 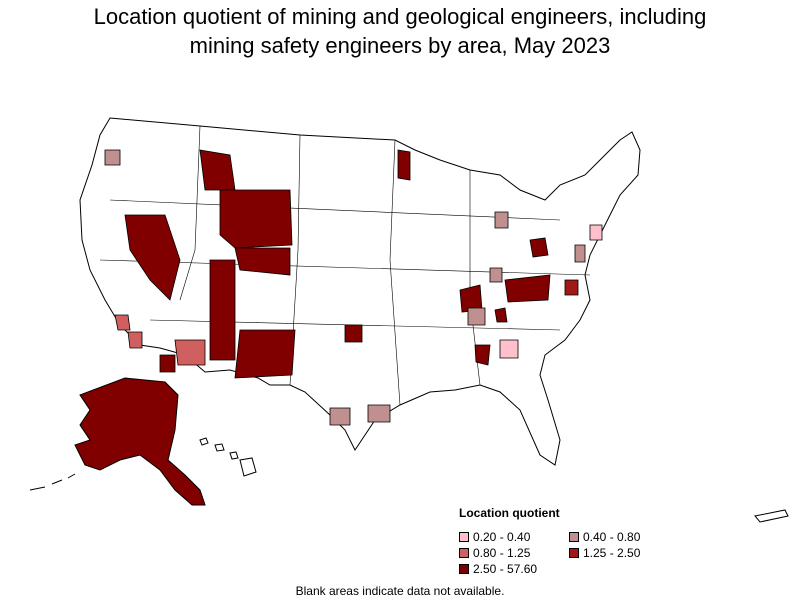 What do you see at coordinates (505, 569) in the screenshot?
I see `legend-label-4: 2.50 - 57.60` at bounding box center [505, 569].